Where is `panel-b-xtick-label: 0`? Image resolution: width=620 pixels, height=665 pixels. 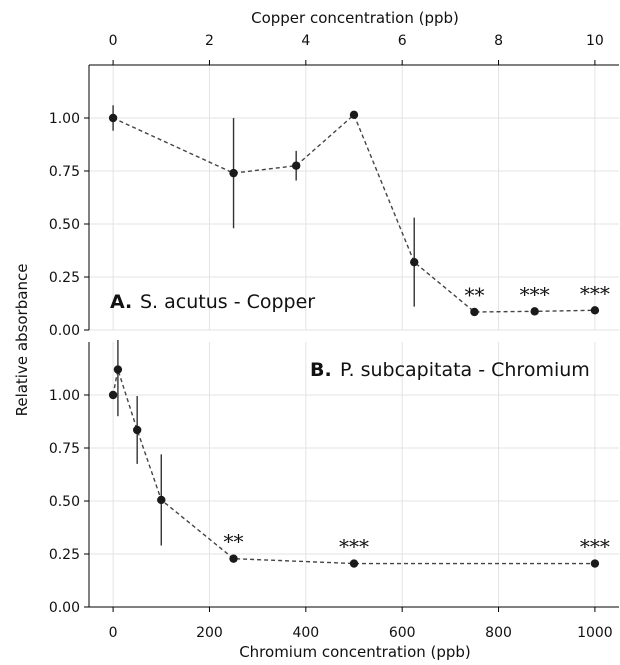
panel-b-xtick-label: 0 is located at coordinates (113, 633).